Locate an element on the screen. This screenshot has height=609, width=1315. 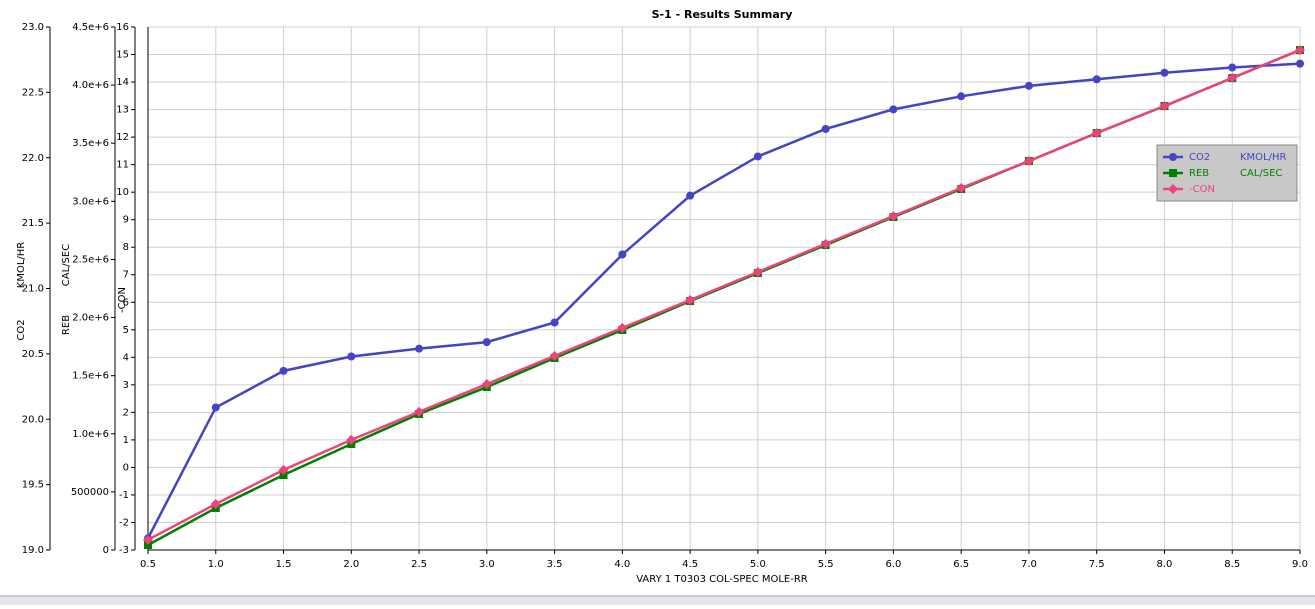
x-tick-label: 4.0 is located at coordinates (622, 564).